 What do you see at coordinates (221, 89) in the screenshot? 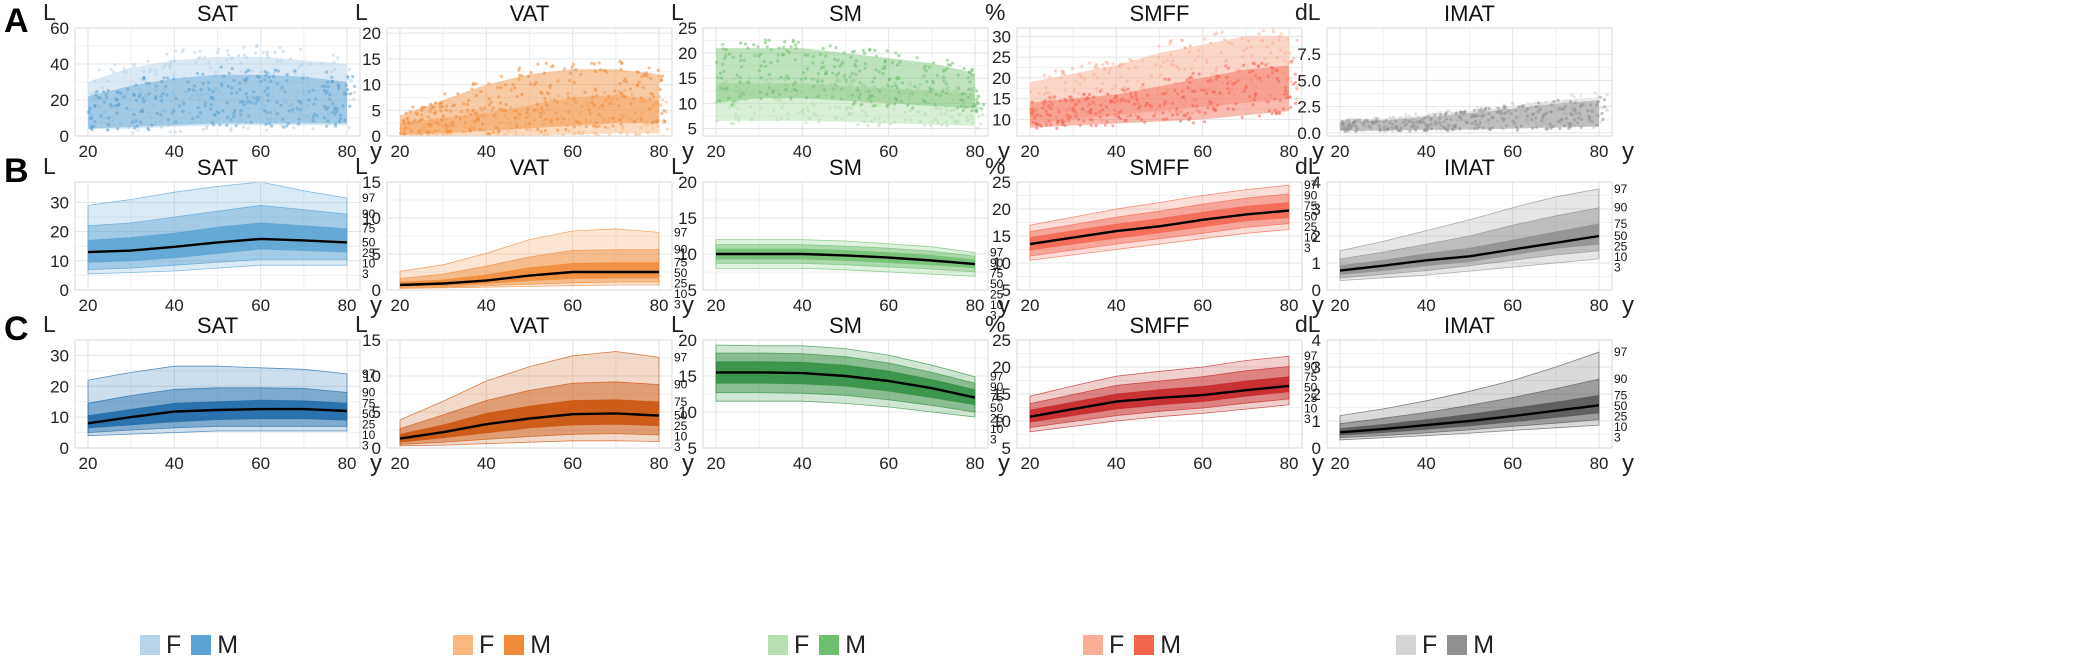
I see `scatter-cloud` at bounding box center [221, 89].